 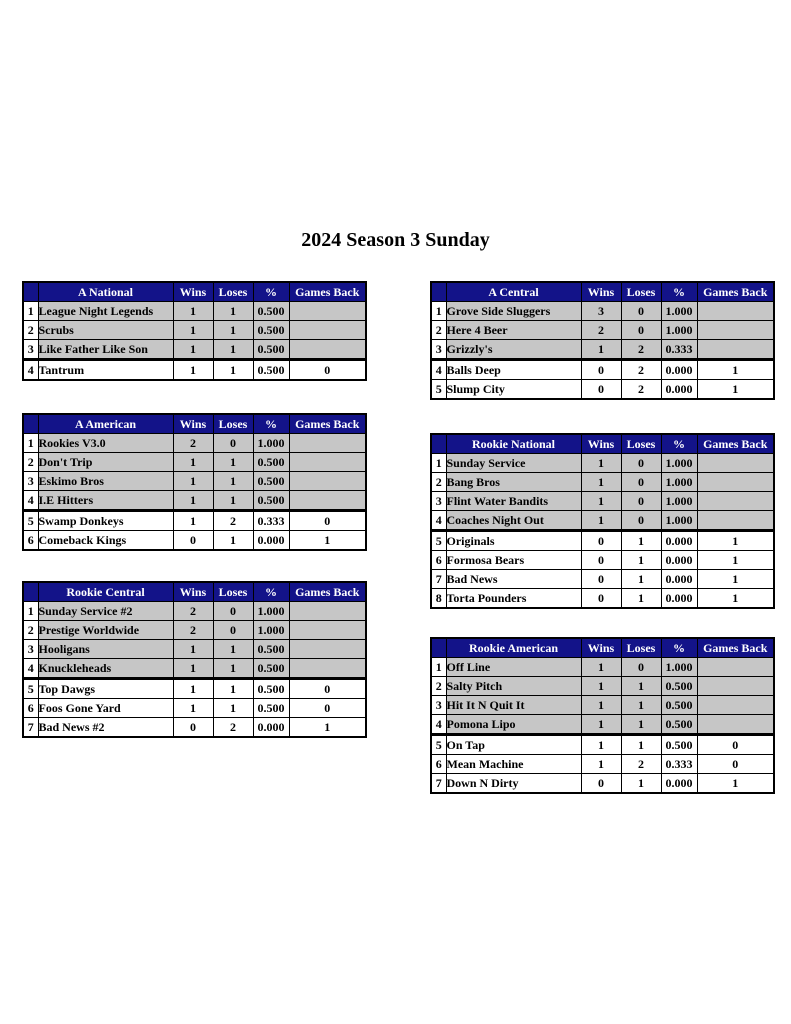 I want to click on table-header-row: Rookie American Wins Loses % Games Back, so click(x=602, y=647).